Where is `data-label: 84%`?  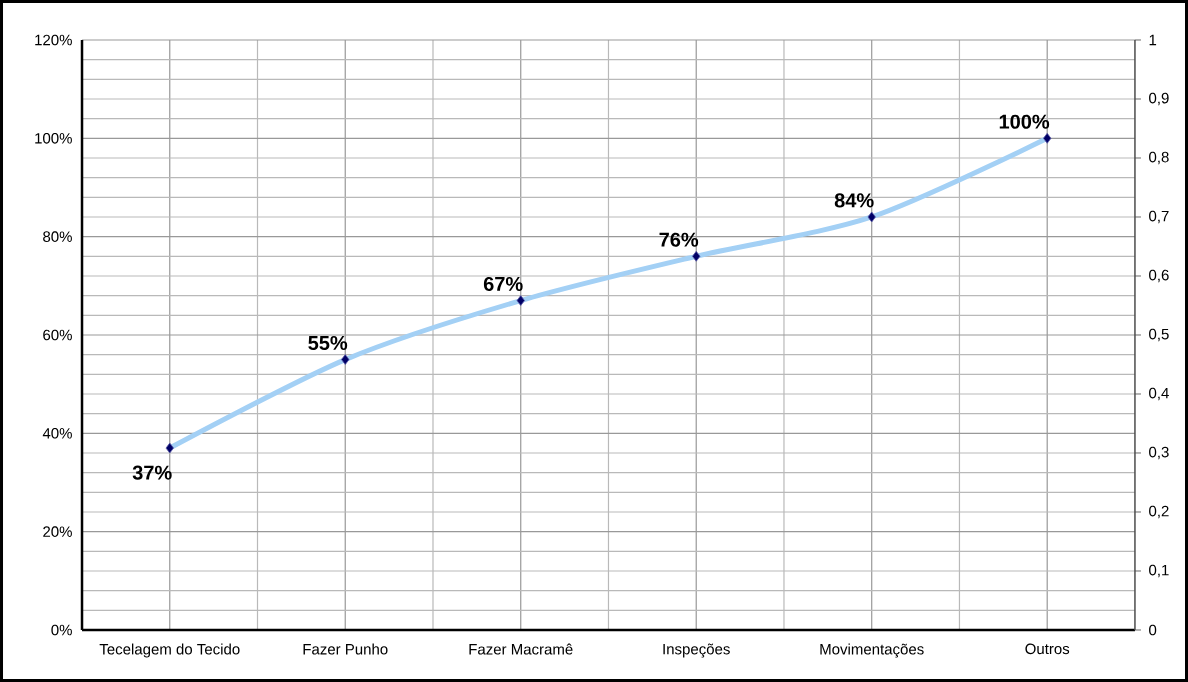 data-label: 84% is located at coordinates (854, 200).